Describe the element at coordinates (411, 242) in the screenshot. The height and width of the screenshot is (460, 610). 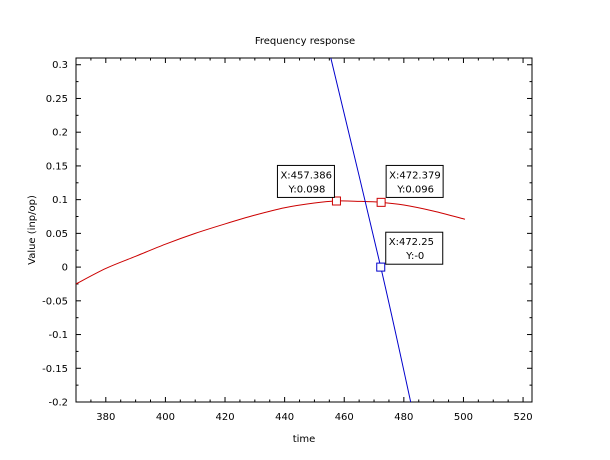
I see `datatip-x-label: X:472.25` at that location.